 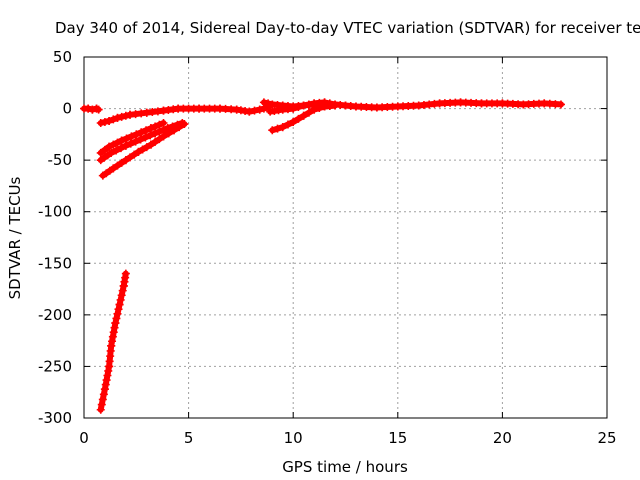 I want to click on x-tick-label: 10, so click(x=293, y=438).